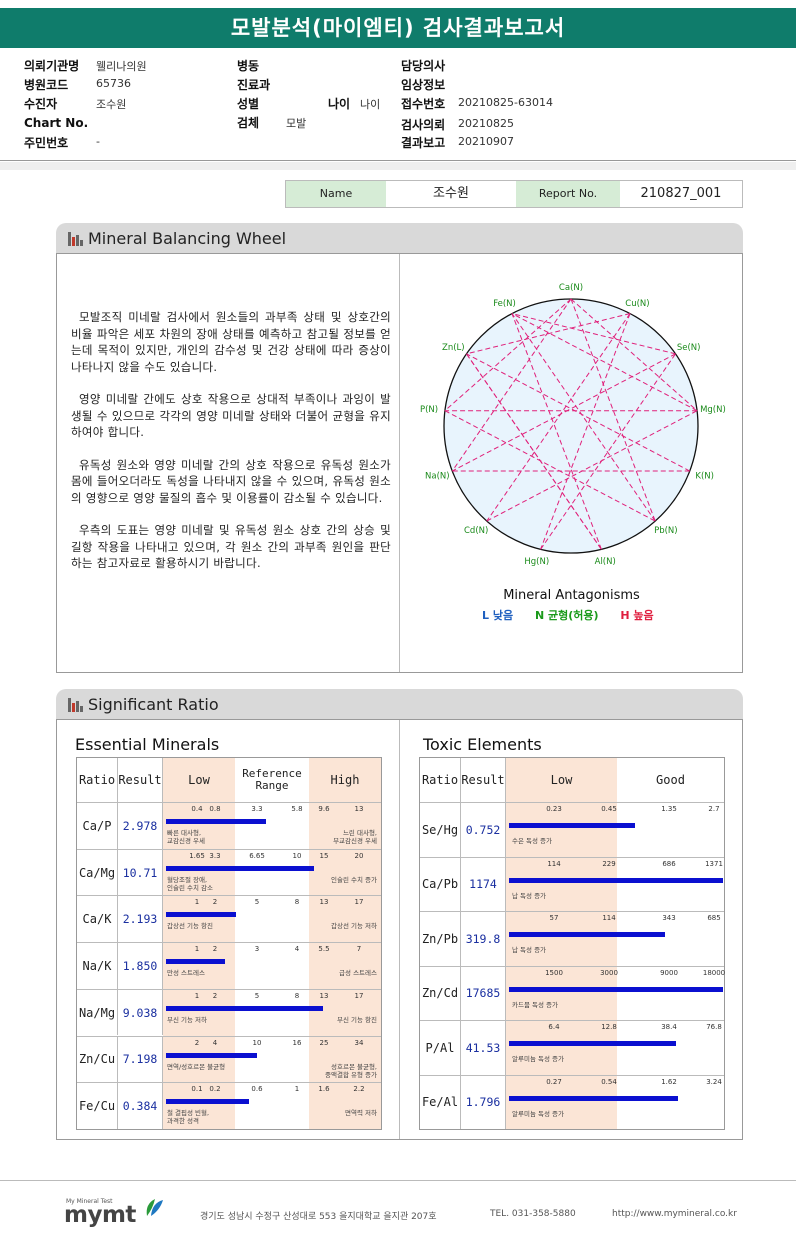 The image size is (796, 1240). What do you see at coordinates (111, 104) in the screenshot?
I see `patient-value: 조수원` at bounding box center [111, 104].